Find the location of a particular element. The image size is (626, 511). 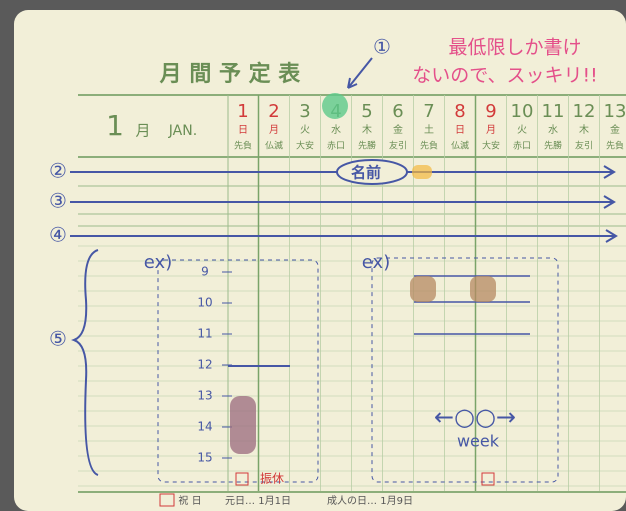

lines is located at coordinates (472, 305).